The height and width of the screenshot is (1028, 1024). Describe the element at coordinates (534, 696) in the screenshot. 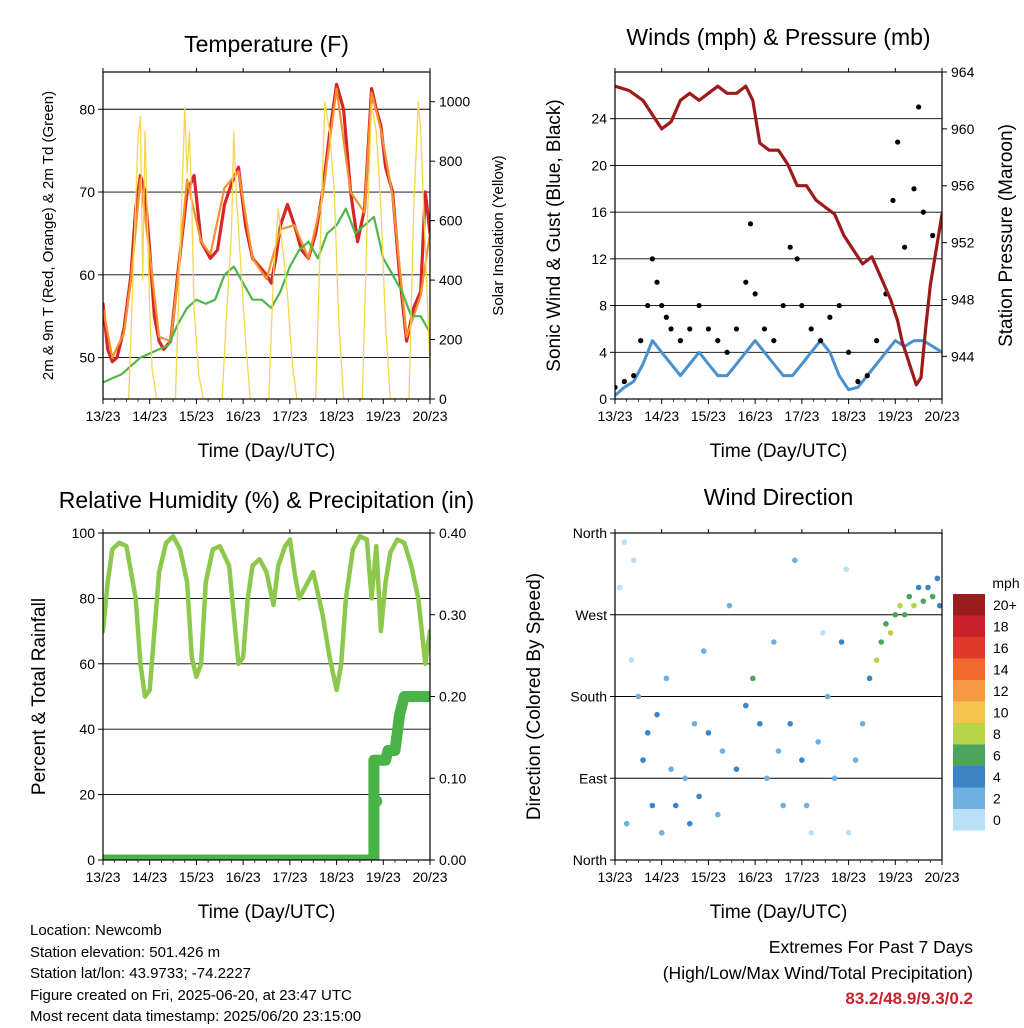

I see `y-axis-label: Direction (Colored By Speed)` at that location.